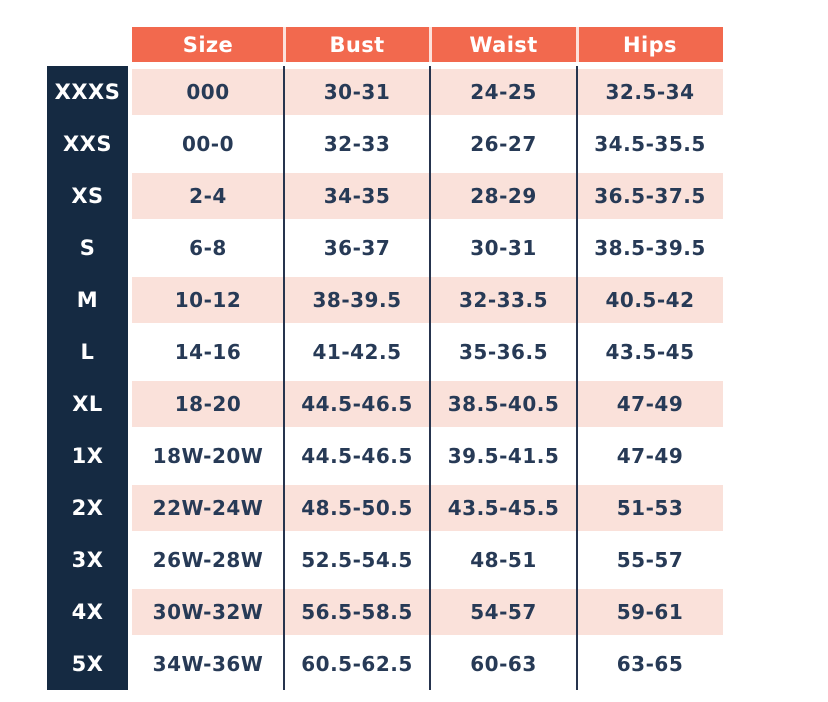 This screenshot has width=828, height=702. Describe the element at coordinates (503, 404) in the screenshot. I see `table-cell: 38.5-40.5` at that location.